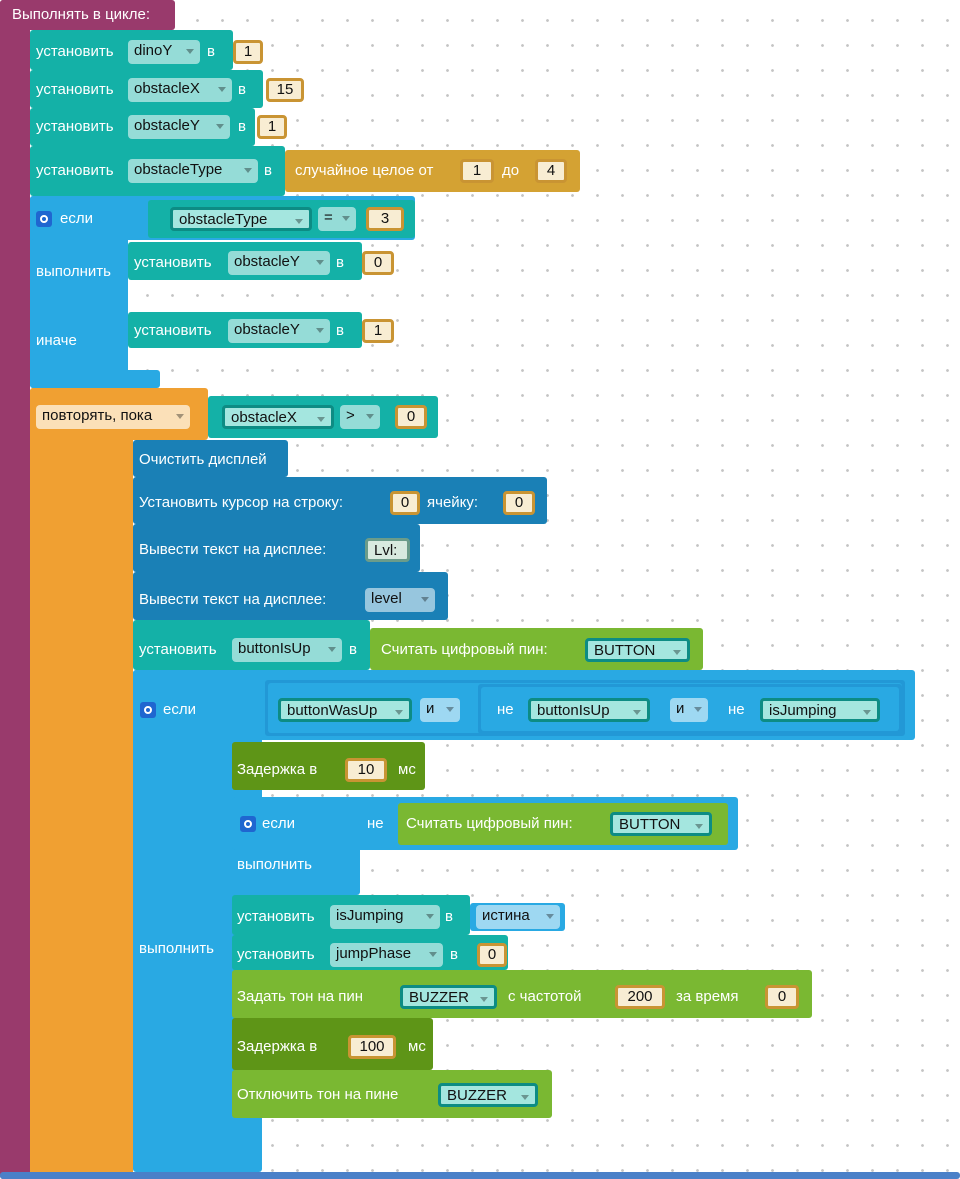 The height and width of the screenshot is (1179, 960). Describe the element at coordinates (337, 219) in the screenshot. I see `field-dd: =` at that location.